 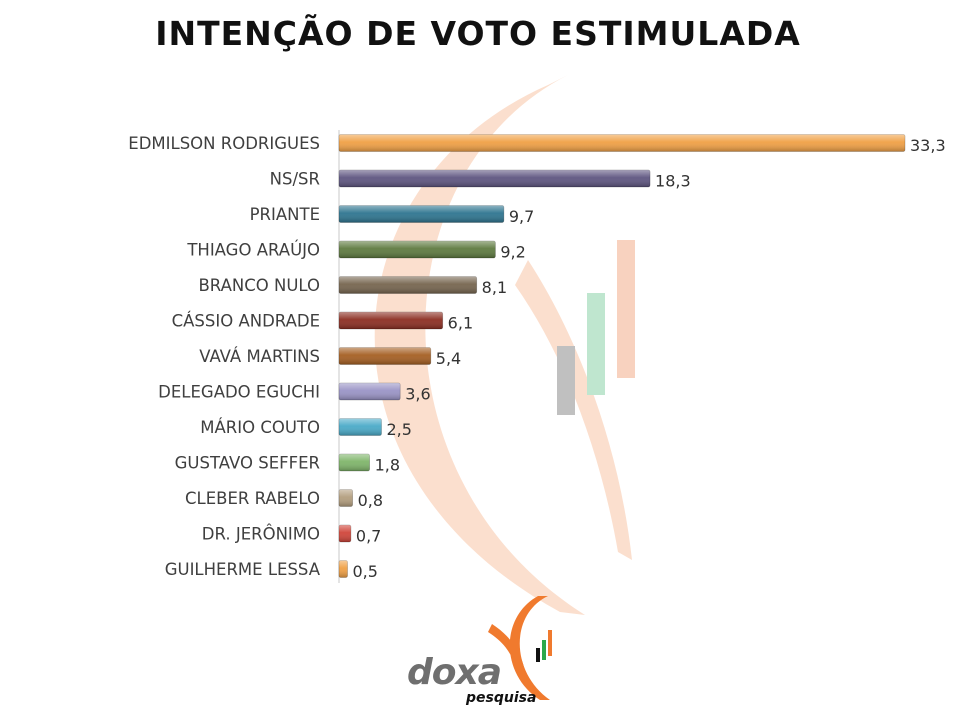 I want to click on value-label: 5,4, so click(x=448, y=358).